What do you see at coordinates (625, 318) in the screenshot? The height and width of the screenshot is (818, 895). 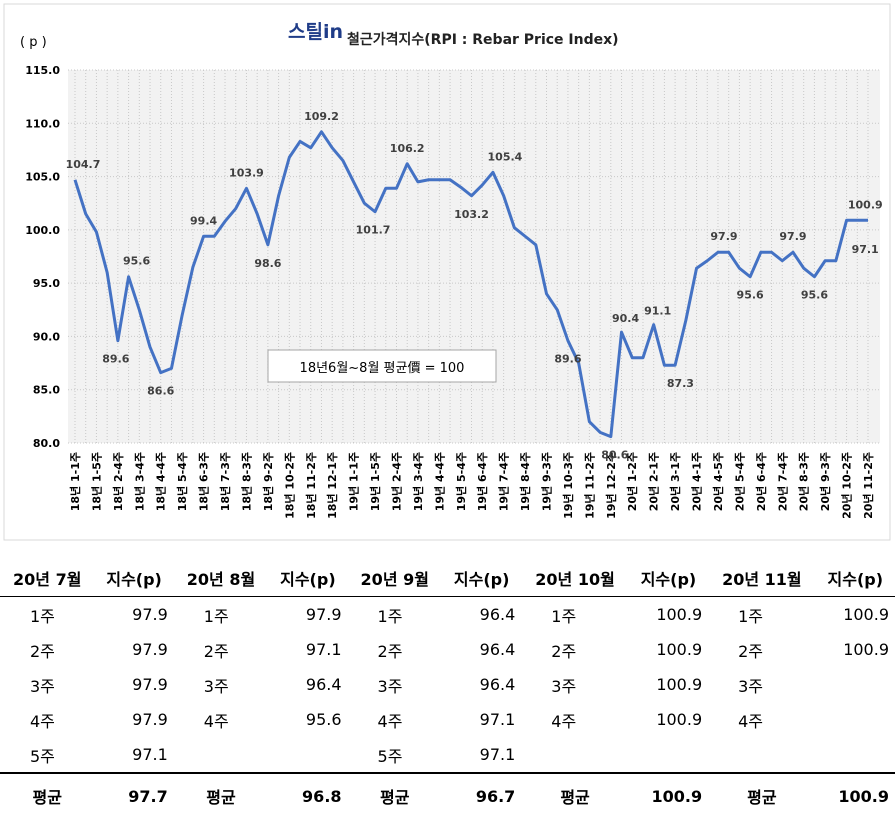 I see `data-label: 90.4` at bounding box center [625, 318].